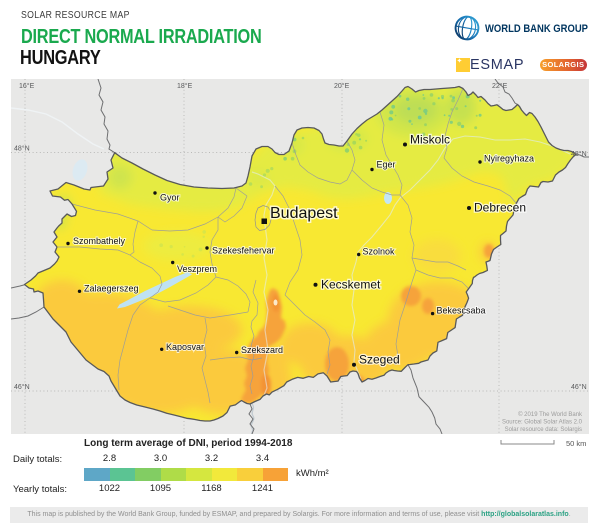 The width and height of the screenshot is (600, 530). I want to click on svg-text: 50 km, so click(576, 443).